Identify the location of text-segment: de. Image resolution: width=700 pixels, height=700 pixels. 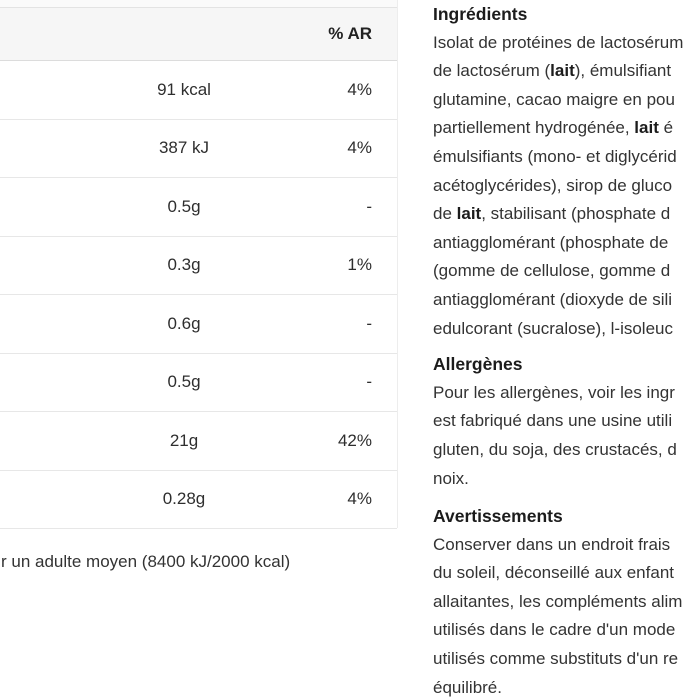
(445, 214).